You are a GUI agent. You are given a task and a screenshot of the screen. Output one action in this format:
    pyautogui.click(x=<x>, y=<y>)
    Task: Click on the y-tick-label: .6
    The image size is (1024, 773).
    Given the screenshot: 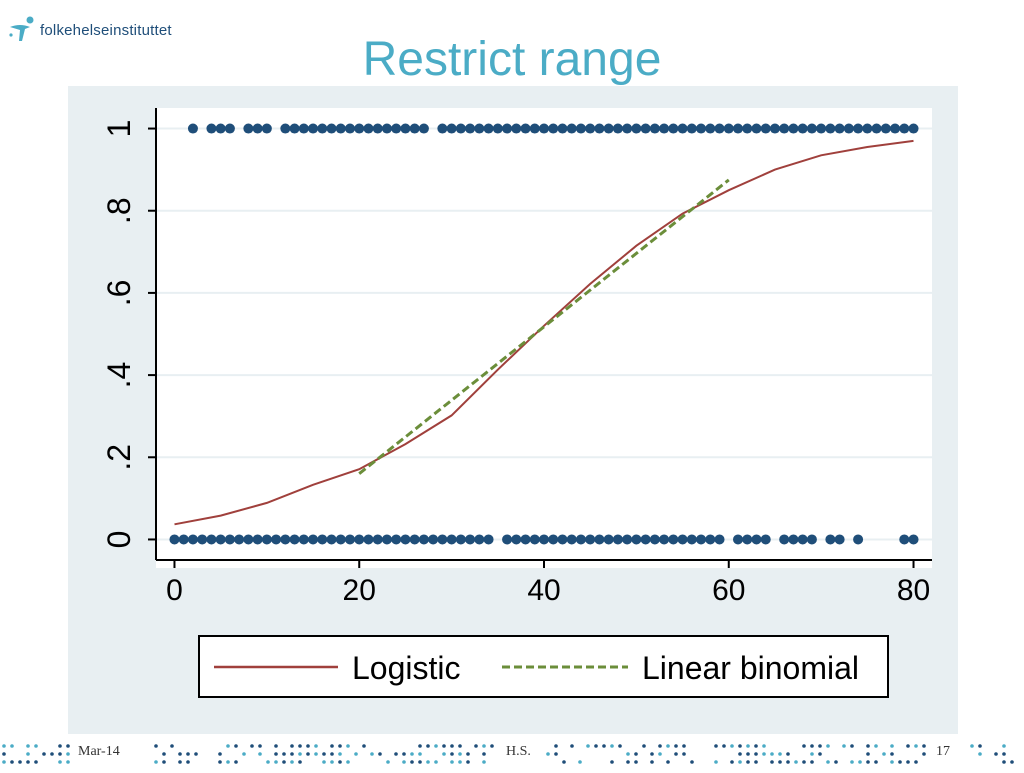 What is the action you would take?
    pyautogui.click(x=119, y=293)
    